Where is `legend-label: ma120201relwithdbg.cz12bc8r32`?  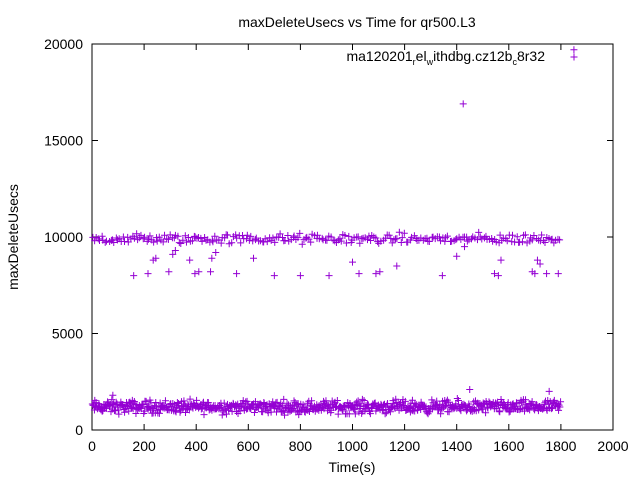 legend-label: ma120201relwithdbg.cz12bc8r32 is located at coordinates (445, 57).